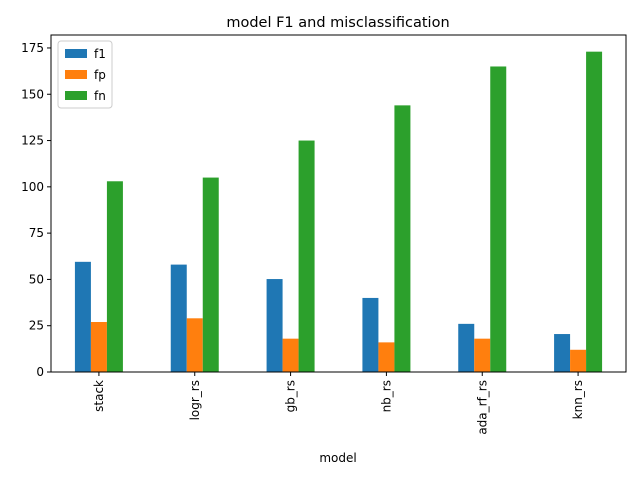 This screenshot has height=480, width=640. What do you see at coordinates (32, 48) in the screenshot?
I see `y-tick-label: 175` at bounding box center [32, 48].